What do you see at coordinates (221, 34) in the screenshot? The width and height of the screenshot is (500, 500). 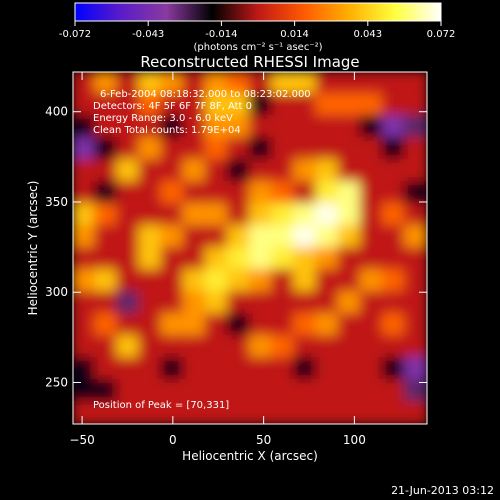 I see `colorbar-tick-label: -0.014` at bounding box center [221, 34].